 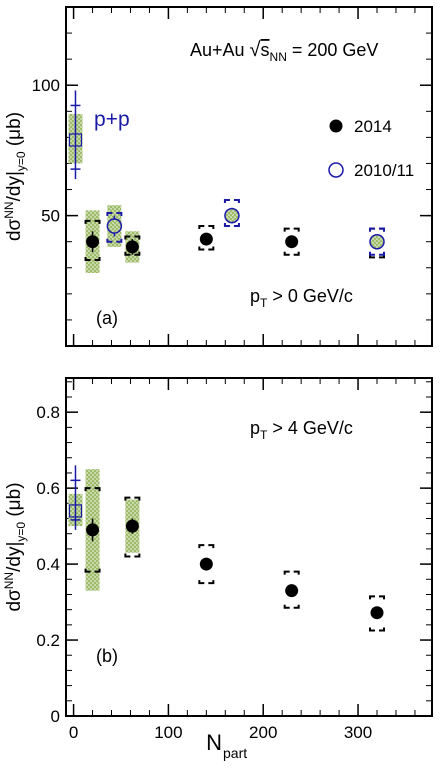 What do you see at coordinates (284, 51) in the screenshot?
I see `collision-system-label: Au+Au √sNN = 200 GeV` at bounding box center [284, 51].